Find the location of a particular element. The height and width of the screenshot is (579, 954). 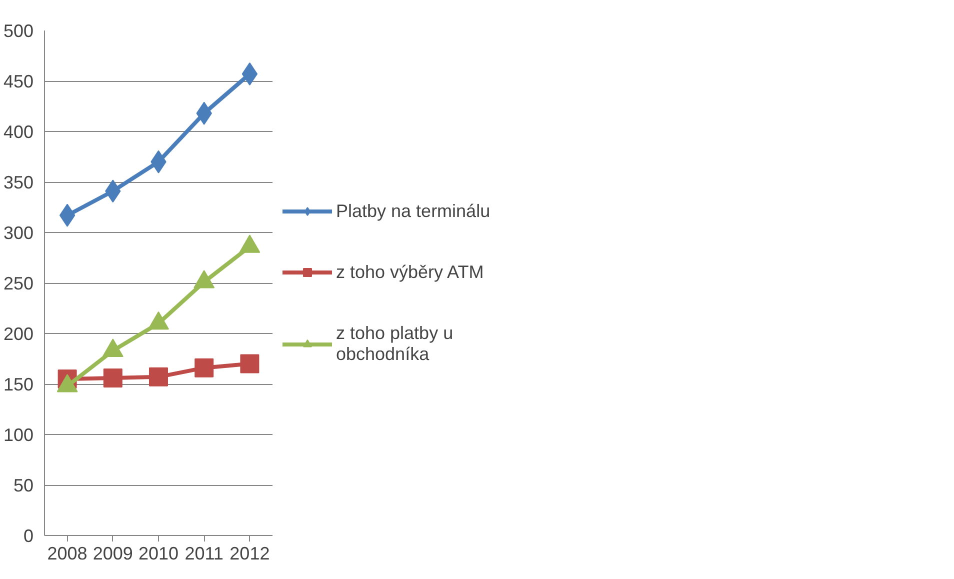

y-tick-label: 450 is located at coordinates (18, 82).